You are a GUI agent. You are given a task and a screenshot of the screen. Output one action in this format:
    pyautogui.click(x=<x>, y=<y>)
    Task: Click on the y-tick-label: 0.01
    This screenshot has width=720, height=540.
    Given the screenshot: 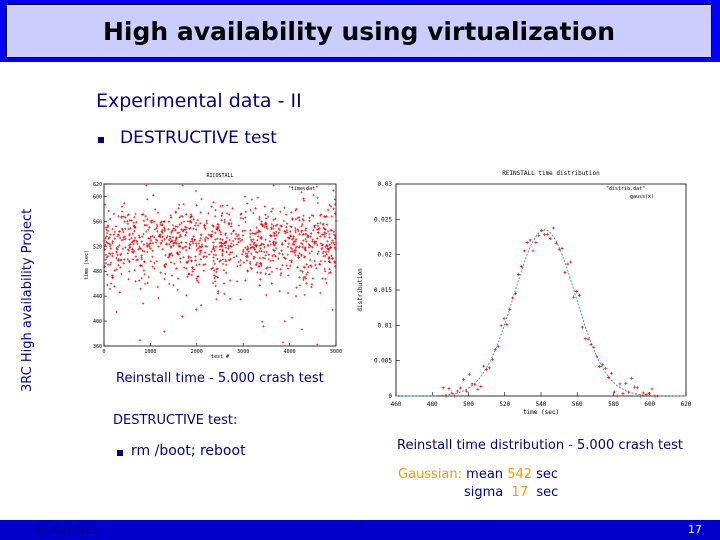 What is the action you would take?
    pyautogui.click(x=385, y=325)
    